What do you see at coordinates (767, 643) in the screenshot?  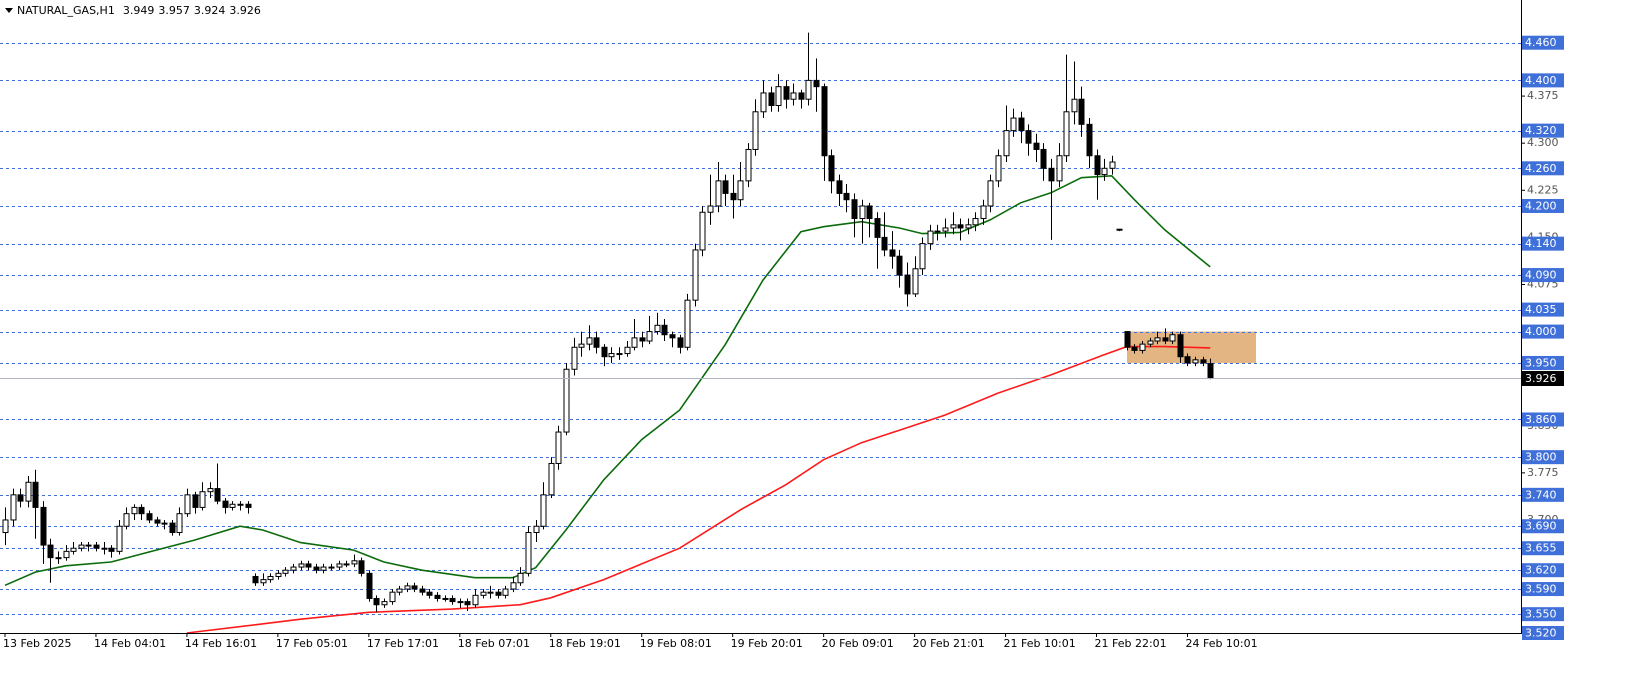 I see `x-tick-label: 19 Feb 20:01` at bounding box center [767, 643].